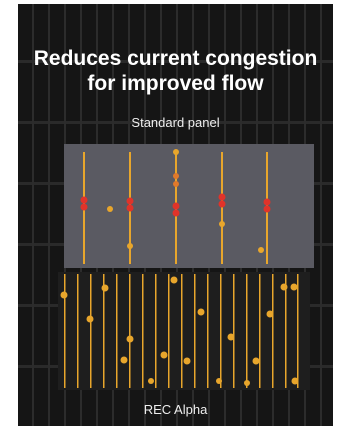 This screenshot has width=341, height=430. Describe the element at coordinates (175, 83) in the screenshot. I see `headline-line-2: for improved flow` at that location.